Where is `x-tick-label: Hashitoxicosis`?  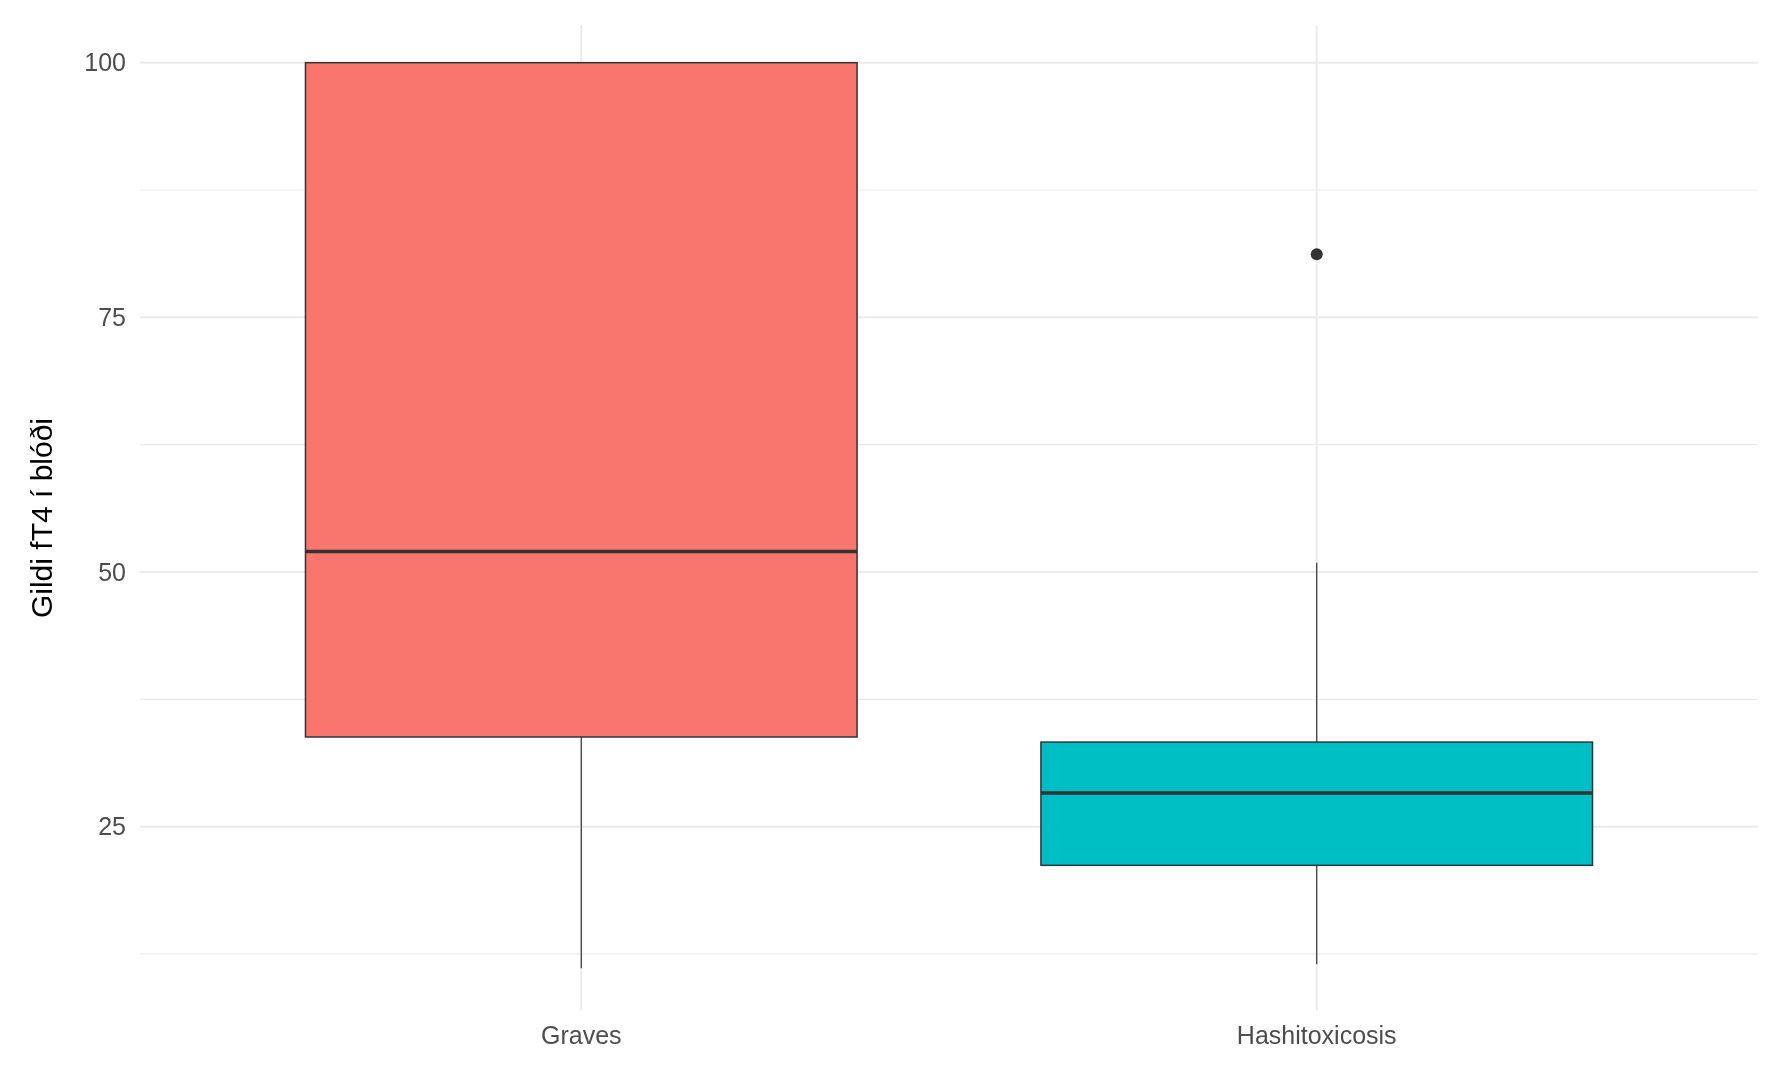
x-tick-label: Hashitoxicosis is located at coordinates (1316, 1035).